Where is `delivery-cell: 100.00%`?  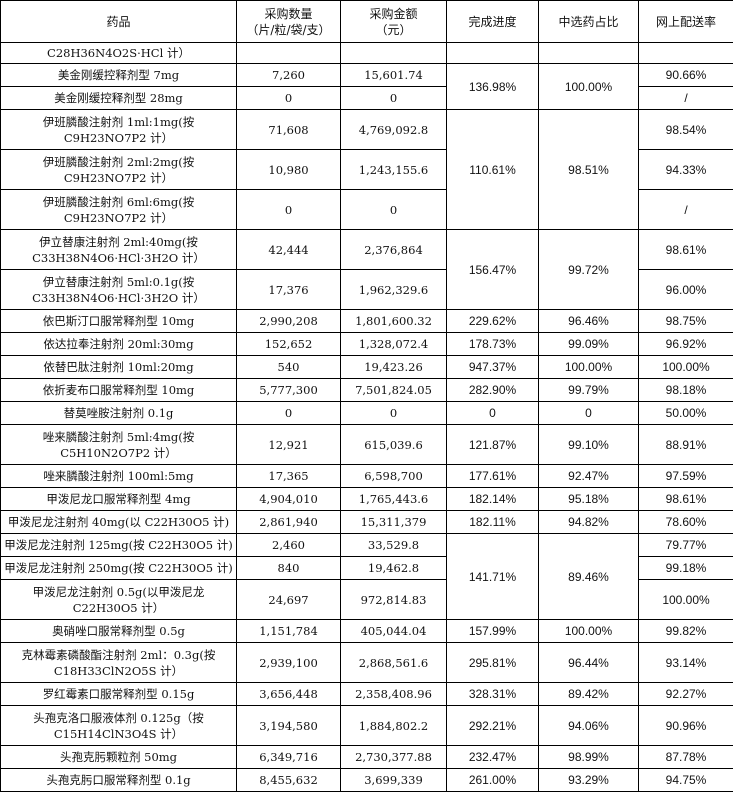 delivery-cell: 100.00% is located at coordinates (686, 600).